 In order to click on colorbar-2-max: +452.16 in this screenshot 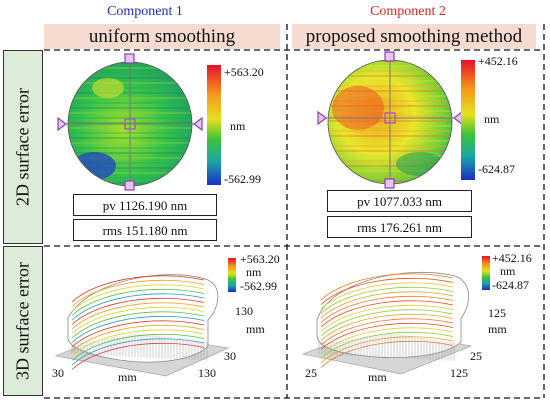, I will do `click(498, 61)`.